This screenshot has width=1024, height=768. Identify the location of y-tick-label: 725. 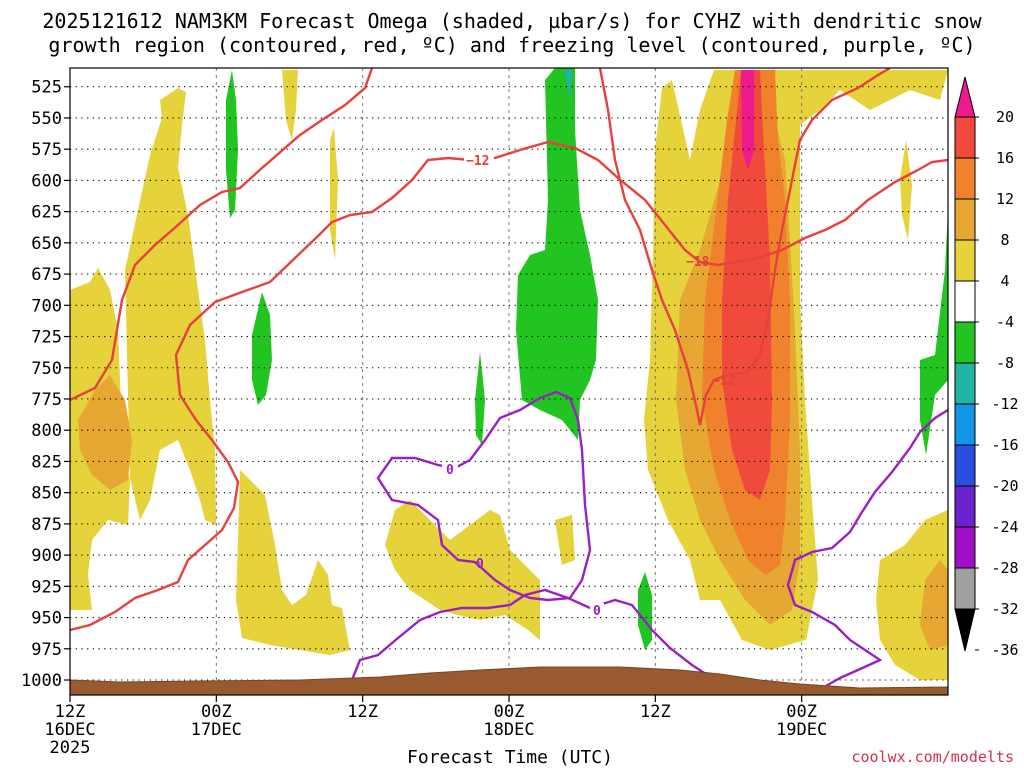
(46, 338).